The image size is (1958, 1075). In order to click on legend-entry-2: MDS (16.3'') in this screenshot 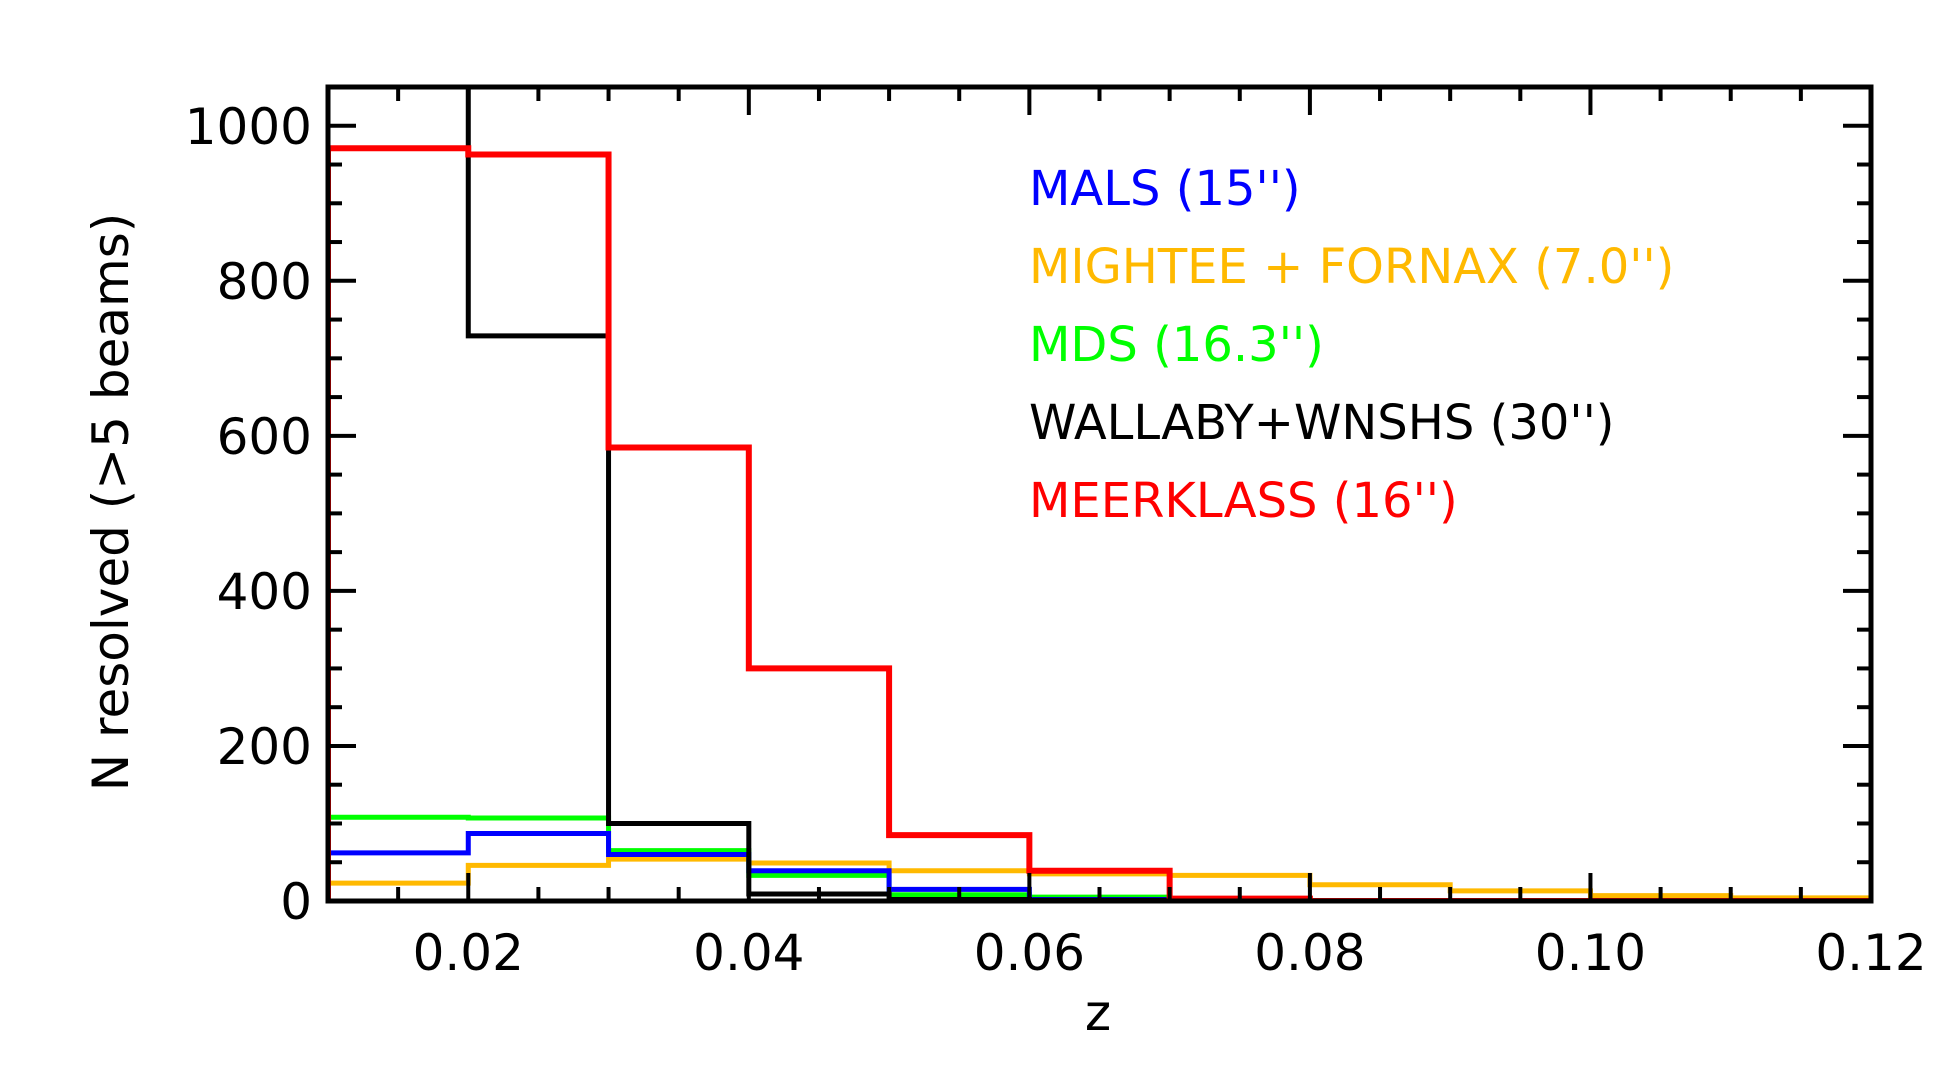, I will do `click(1176, 345)`.